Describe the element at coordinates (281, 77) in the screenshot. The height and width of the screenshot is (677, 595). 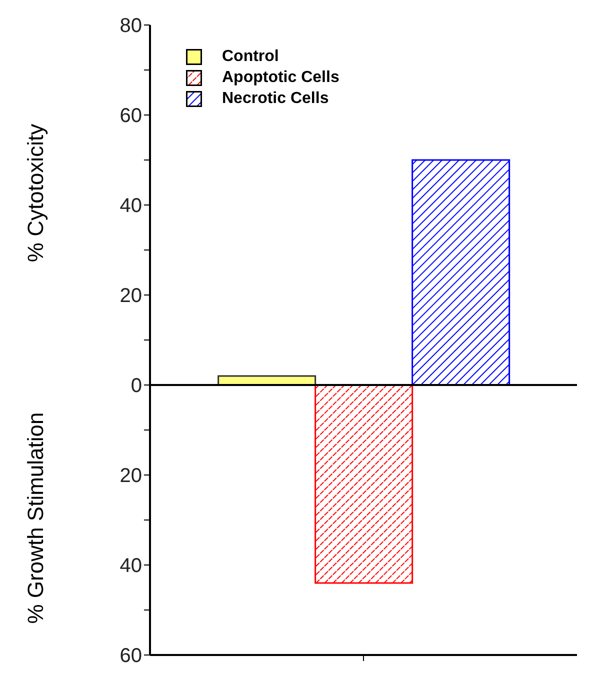
I see `legend-label: Apoptotic Cells` at that location.